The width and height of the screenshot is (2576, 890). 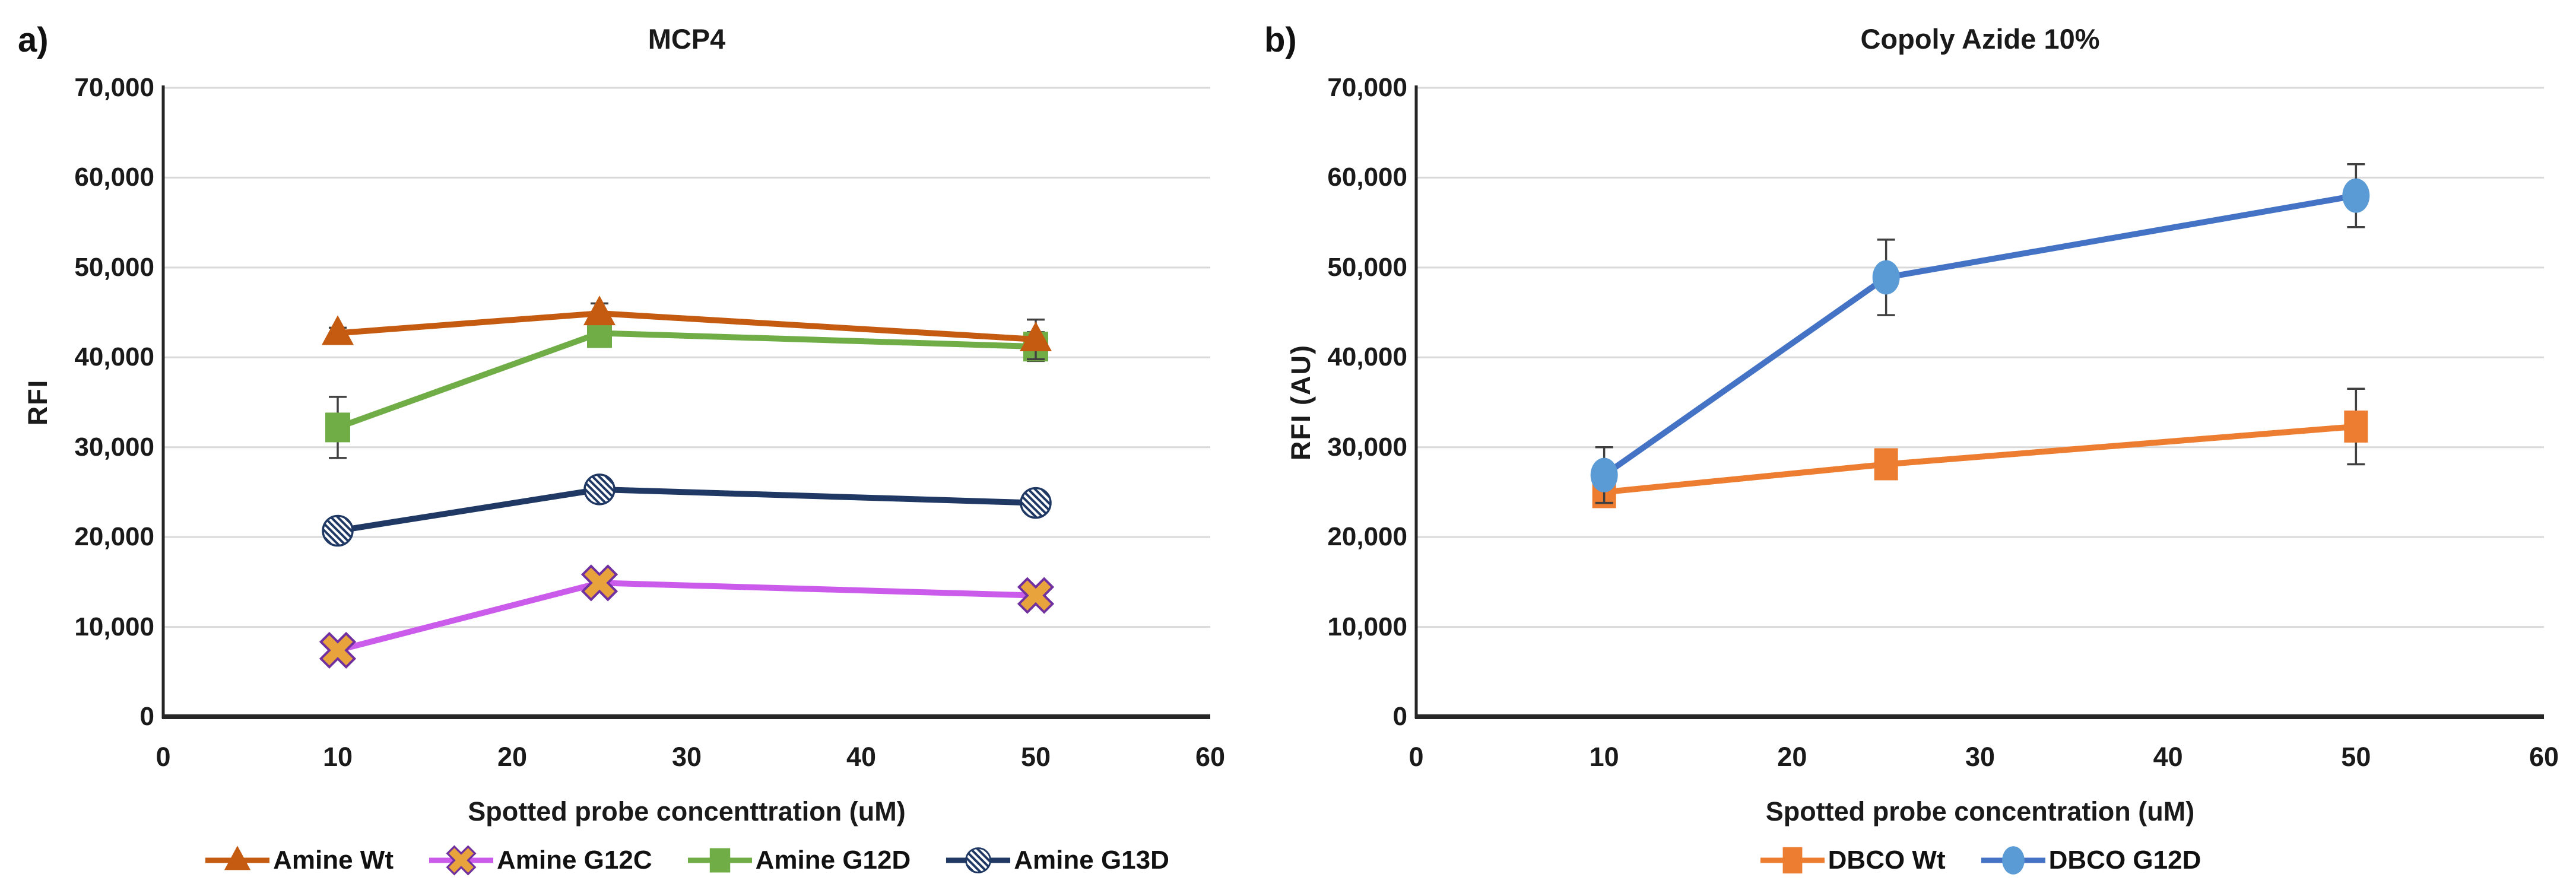 What do you see at coordinates (1280, 40) in the screenshot?
I see `panel-label-b: b)` at bounding box center [1280, 40].